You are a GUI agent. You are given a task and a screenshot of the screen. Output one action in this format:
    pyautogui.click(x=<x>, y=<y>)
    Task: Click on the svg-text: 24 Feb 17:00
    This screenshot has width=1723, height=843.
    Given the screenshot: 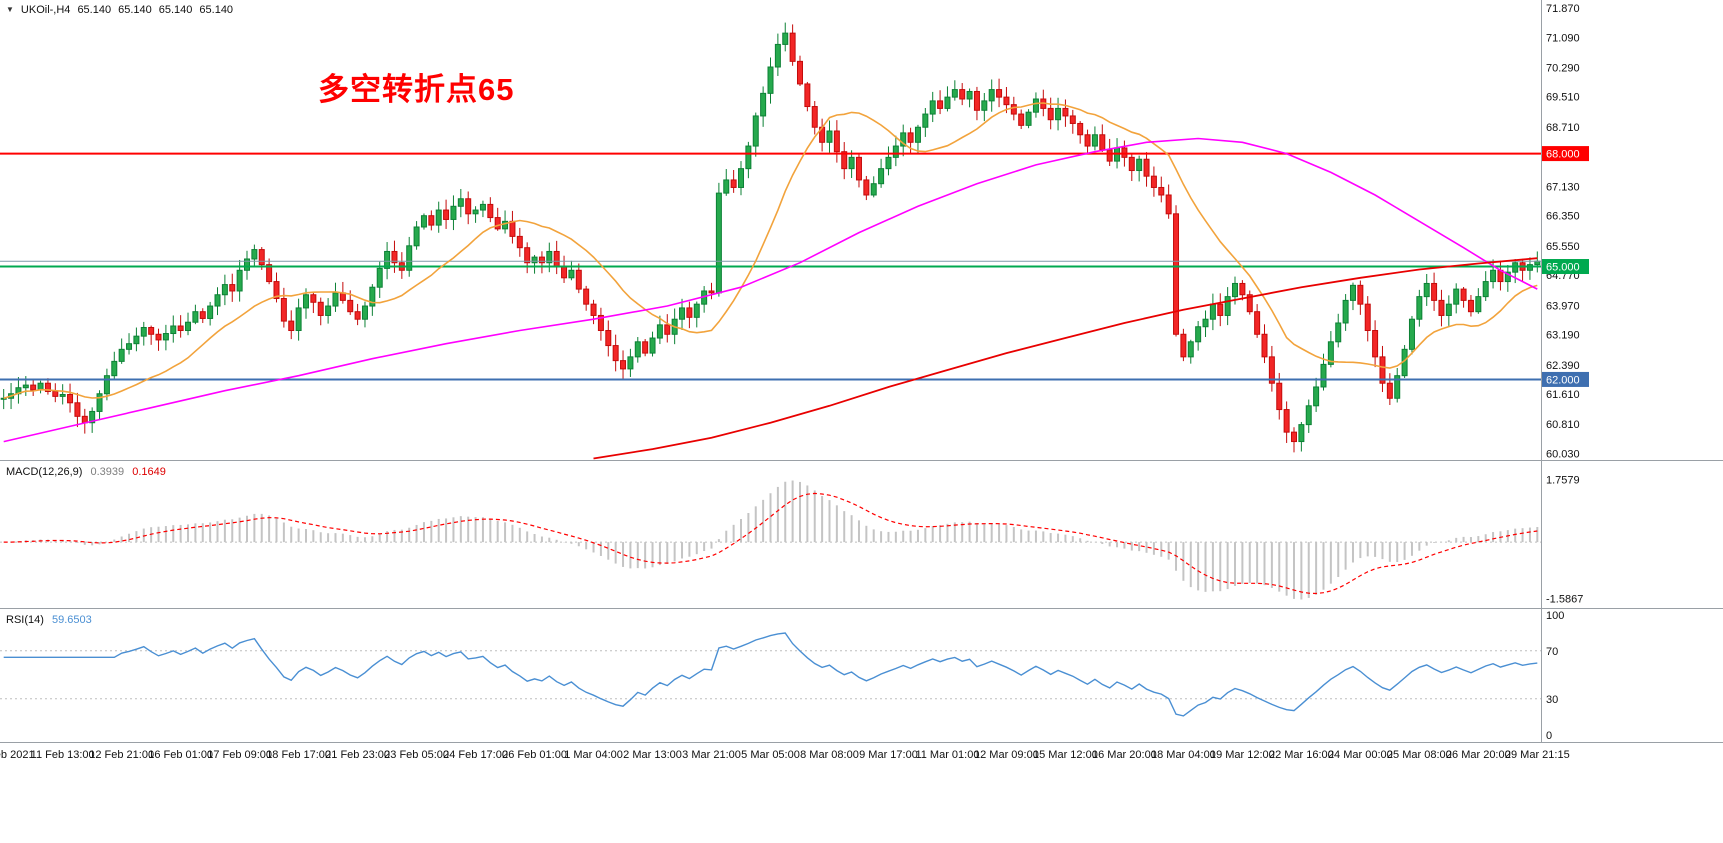 What is the action you would take?
    pyautogui.click(x=475, y=755)
    